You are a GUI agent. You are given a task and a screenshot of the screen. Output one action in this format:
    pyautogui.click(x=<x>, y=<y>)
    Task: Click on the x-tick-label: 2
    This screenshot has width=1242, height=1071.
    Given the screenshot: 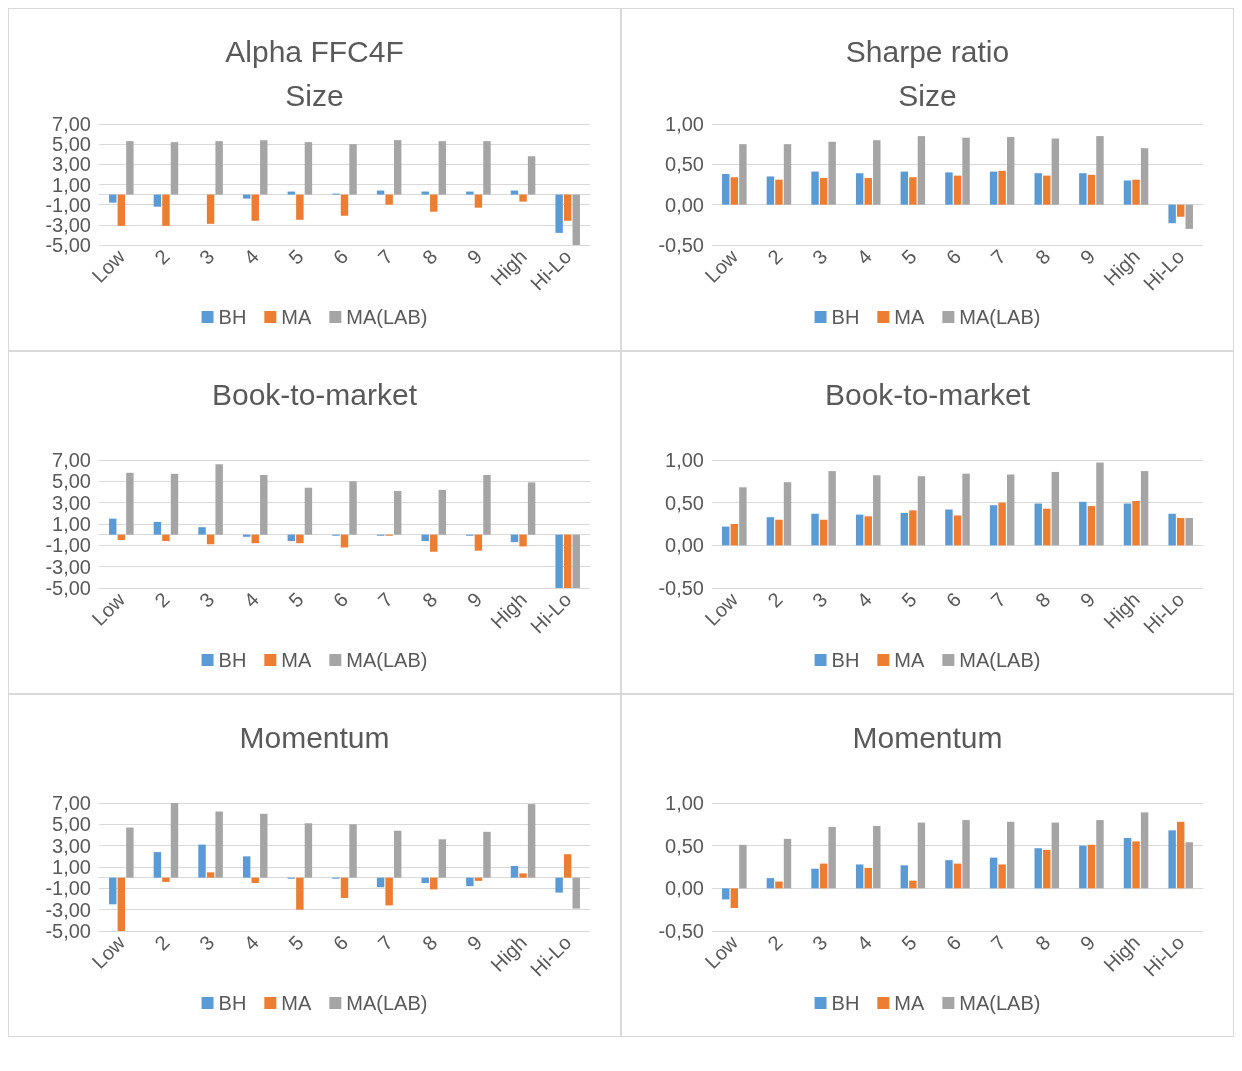 What is the action you would take?
    pyautogui.click(x=775, y=257)
    